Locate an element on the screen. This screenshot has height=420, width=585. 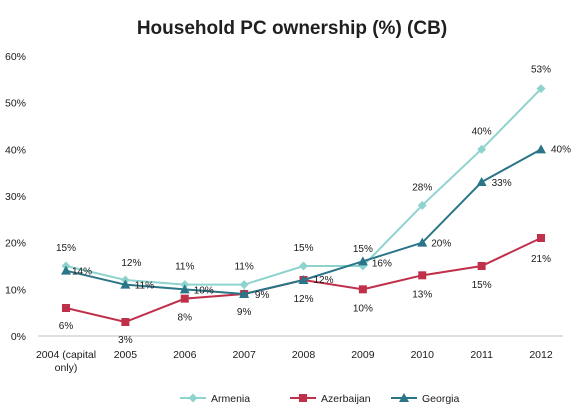
y-tick-label: 60% is located at coordinates (15, 57).